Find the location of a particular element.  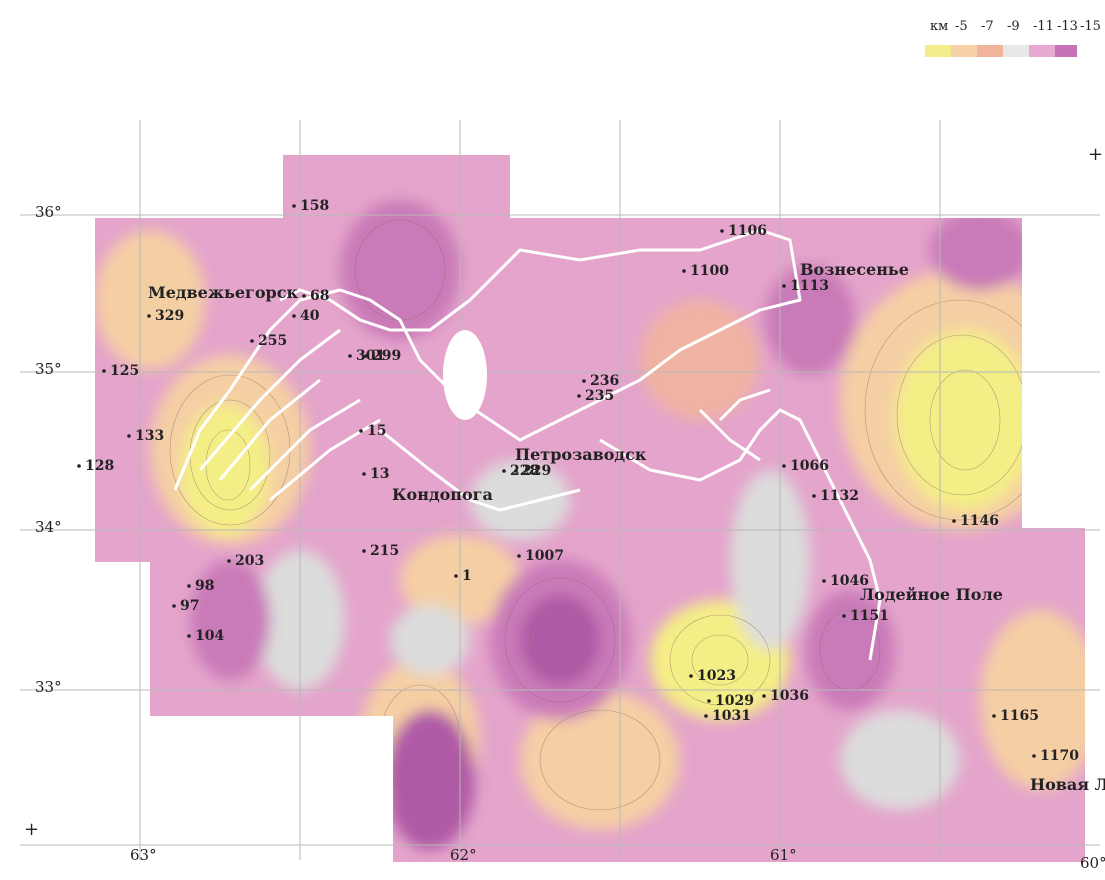

station-label: 133 is located at coordinates (149, 436).